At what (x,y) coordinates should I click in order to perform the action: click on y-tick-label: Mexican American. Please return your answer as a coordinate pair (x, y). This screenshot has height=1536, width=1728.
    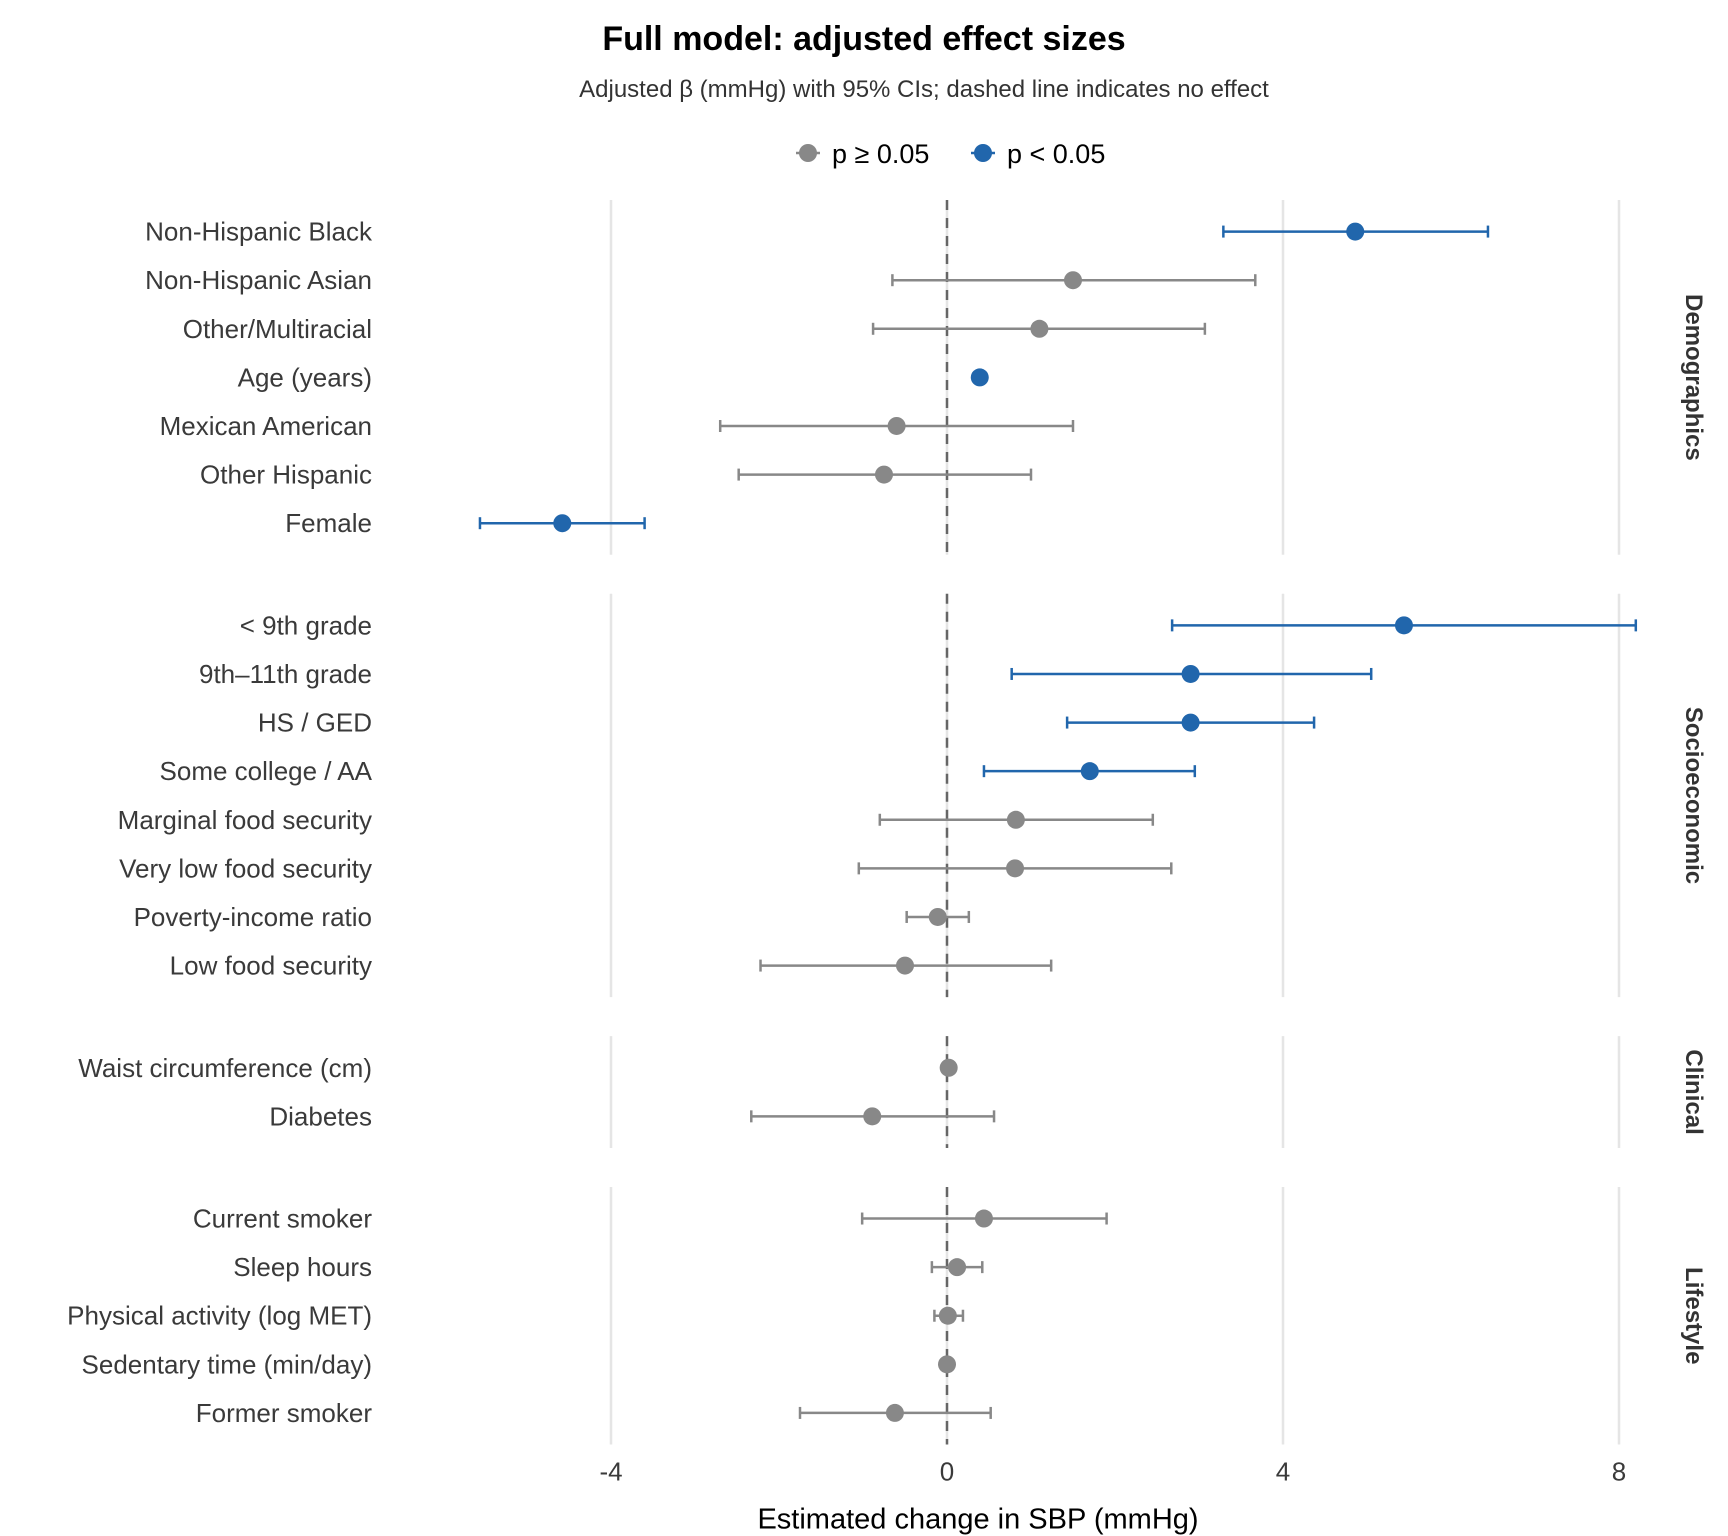
    Looking at the image, I should click on (266, 426).